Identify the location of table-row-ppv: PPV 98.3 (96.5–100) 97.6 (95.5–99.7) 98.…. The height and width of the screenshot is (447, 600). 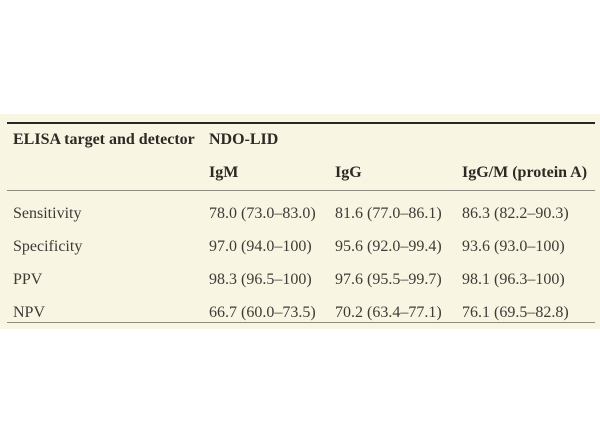
(301, 272).